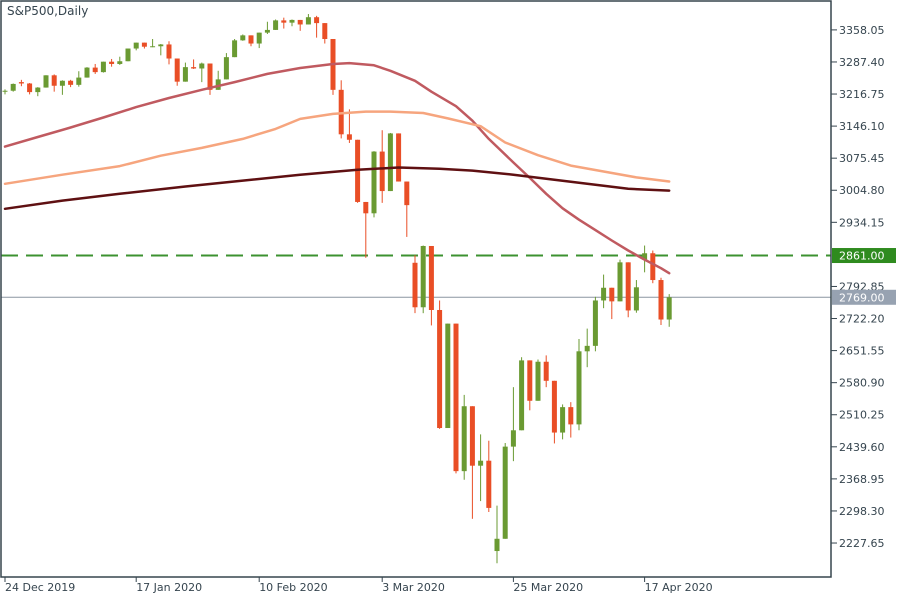 This screenshot has width=900, height=600. What do you see at coordinates (862, 511) in the screenshot?
I see `price-axis-label: 2298.30` at bounding box center [862, 511].